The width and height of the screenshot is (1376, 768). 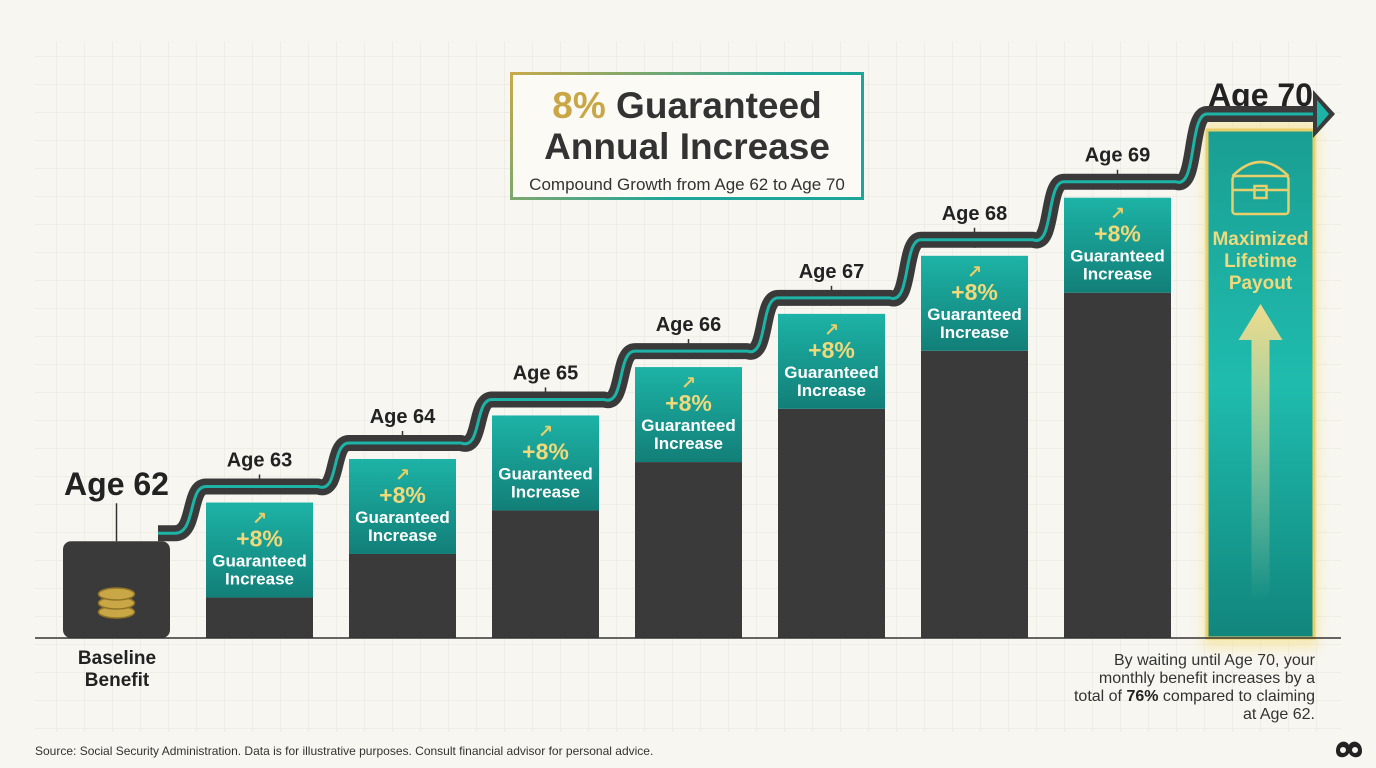 What do you see at coordinates (116, 603) in the screenshot?
I see `coin-stack-icon` at bounding box center [116, 603].